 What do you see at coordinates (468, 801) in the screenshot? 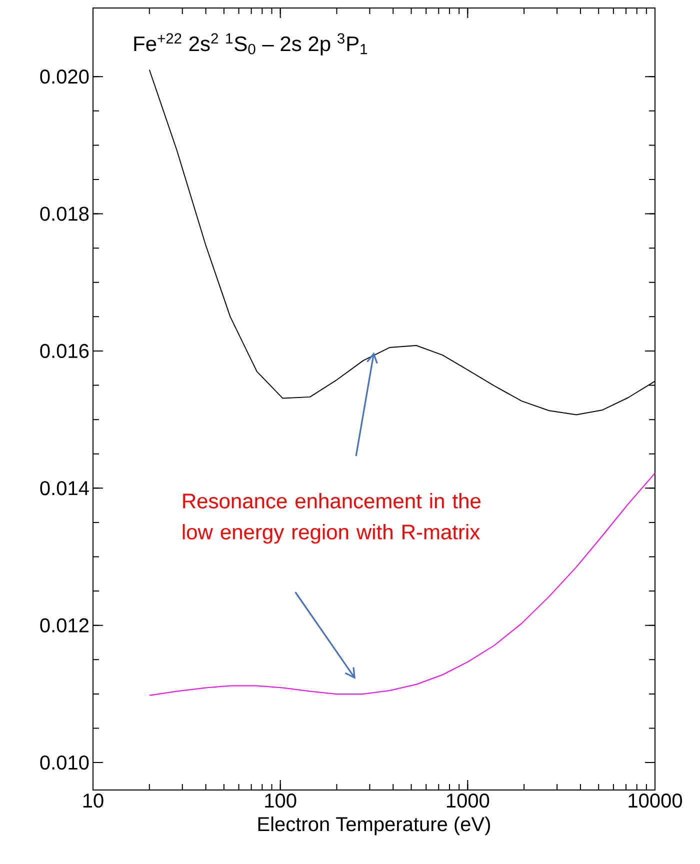
I see `x-tick-label: 1000` at bounding box center [468, 801].